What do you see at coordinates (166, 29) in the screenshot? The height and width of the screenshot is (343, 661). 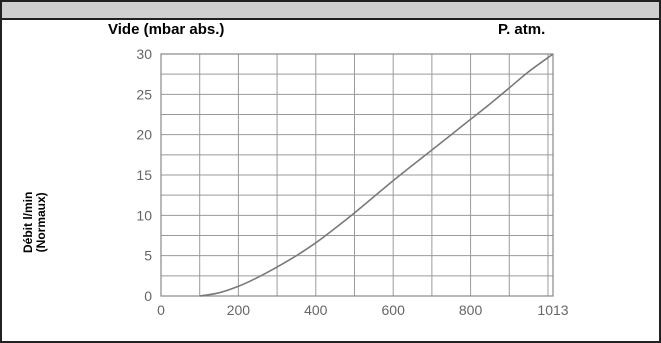 I see `x-axis-title: Vide (mbar abs.)` at bounding box center [166, 29].